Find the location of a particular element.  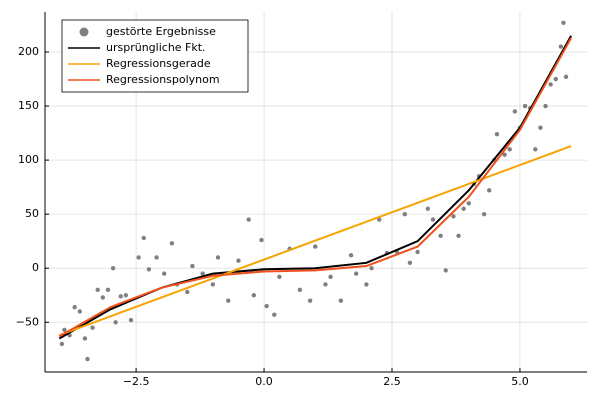

y-tick-label: 100 is located at coordinates (28, 159).